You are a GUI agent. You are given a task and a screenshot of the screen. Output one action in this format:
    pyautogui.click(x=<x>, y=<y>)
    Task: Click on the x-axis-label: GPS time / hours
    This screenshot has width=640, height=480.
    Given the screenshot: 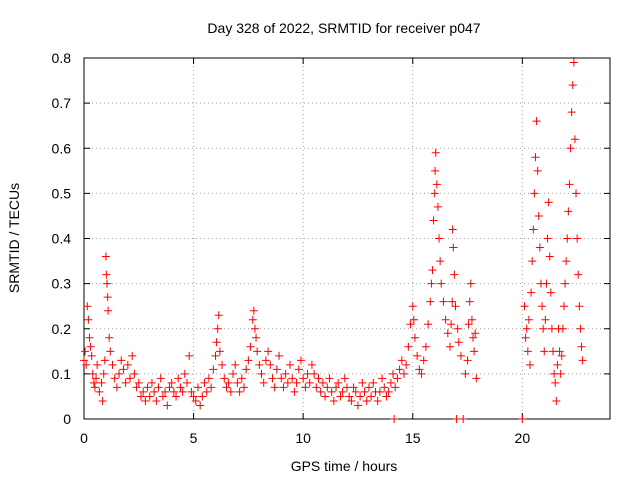 What is the action you would take?
    pyautogui.click(x=344, y=466)
    